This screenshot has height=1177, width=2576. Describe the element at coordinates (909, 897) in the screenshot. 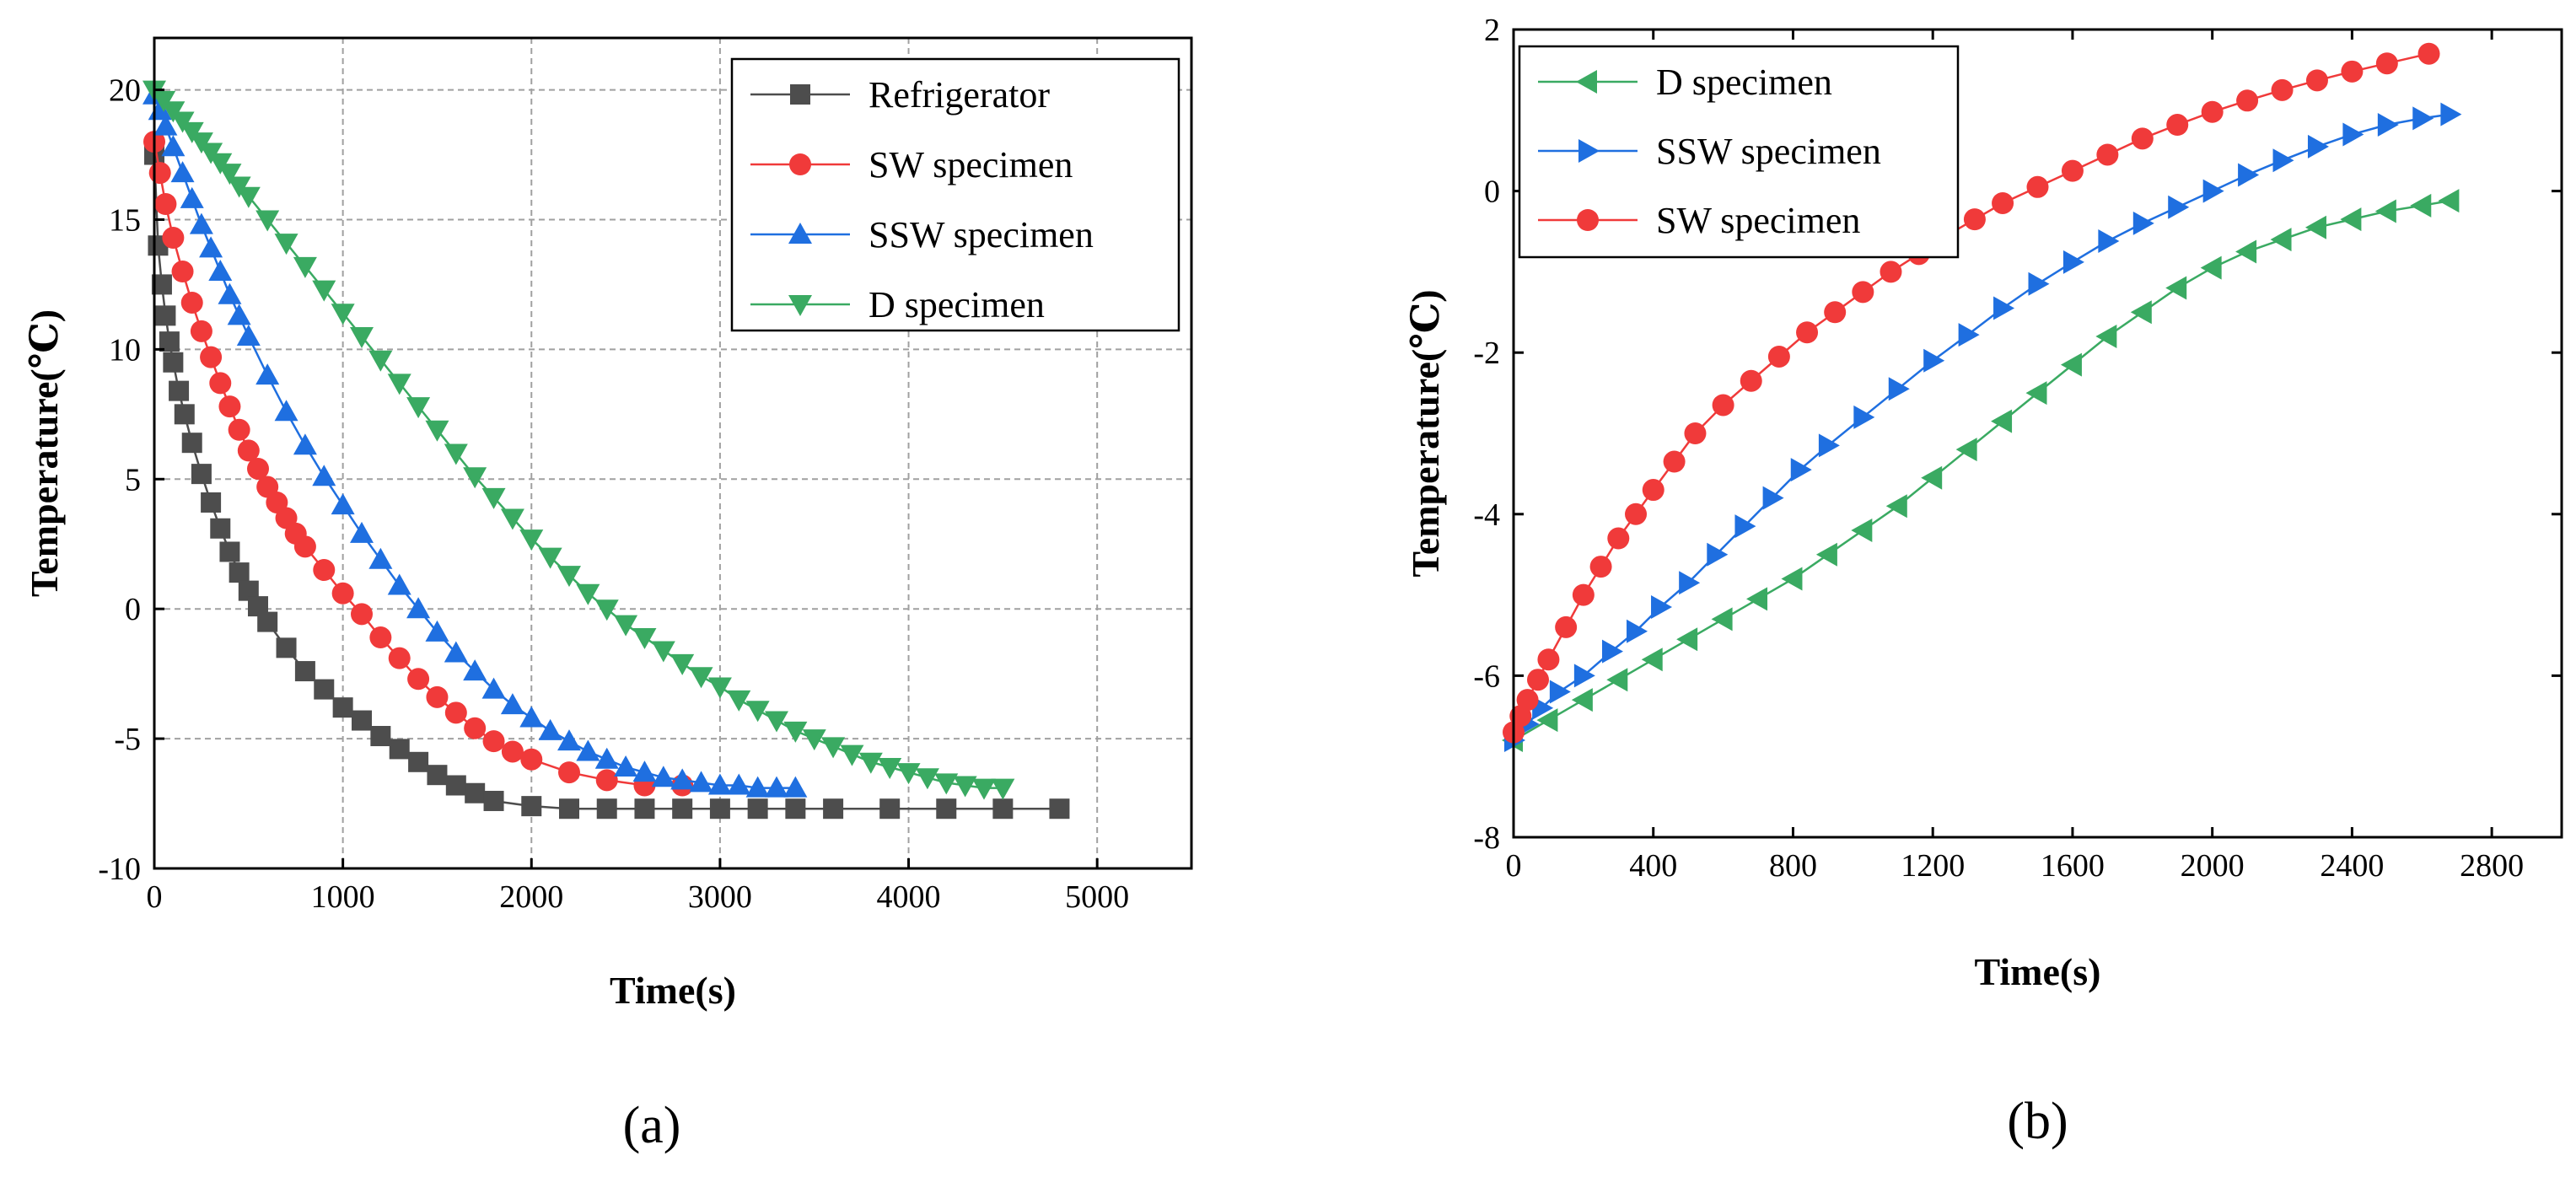

I see `x-tick-label: 4000` at that location.